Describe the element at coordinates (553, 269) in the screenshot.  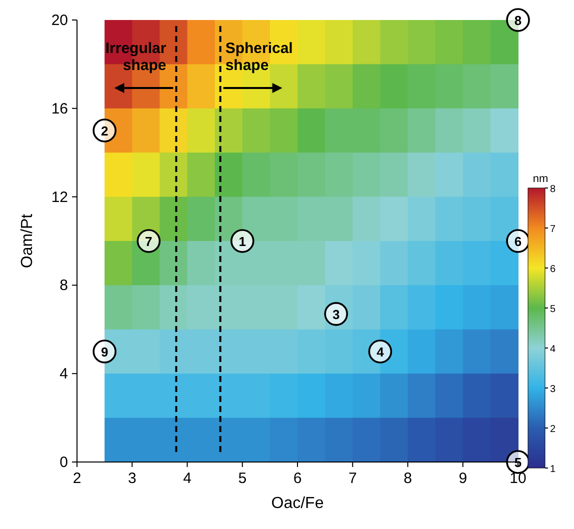
I see `color-bar-label: 6` at that location.